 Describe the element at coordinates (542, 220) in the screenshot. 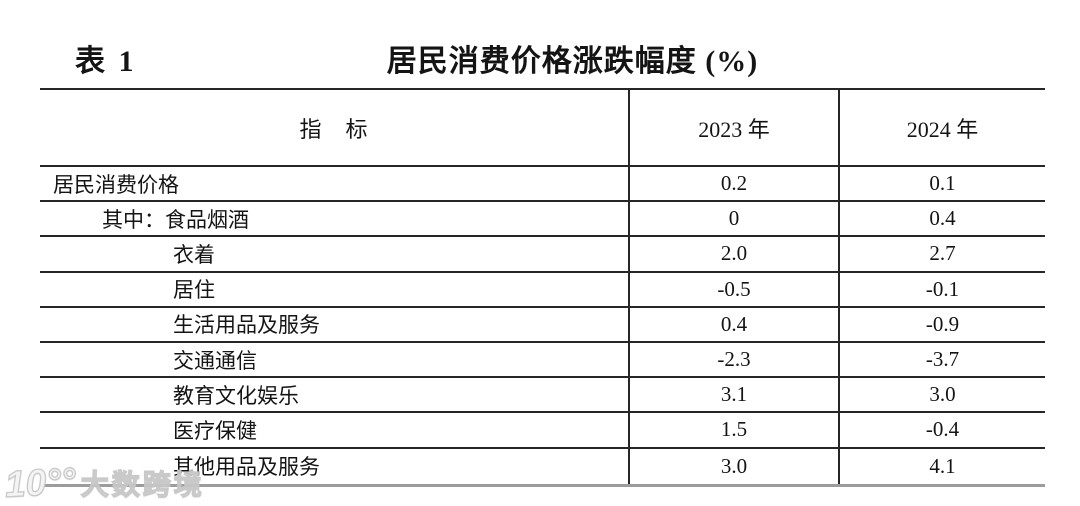

I see `table-row: 其中：食品烟酒 0 0.4` at that location.